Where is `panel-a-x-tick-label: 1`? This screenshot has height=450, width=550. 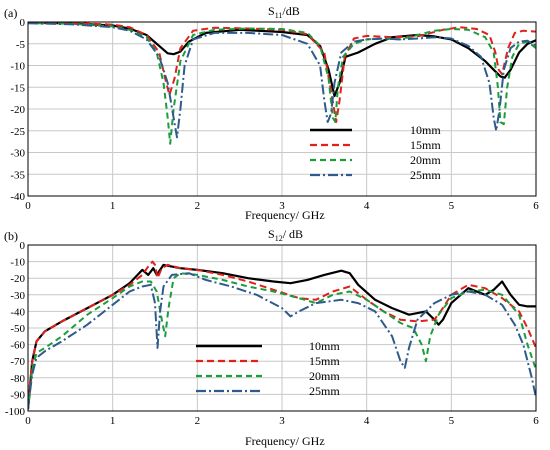 panel-a-x-tick-label: 1 is located at coordinates (113, 206).